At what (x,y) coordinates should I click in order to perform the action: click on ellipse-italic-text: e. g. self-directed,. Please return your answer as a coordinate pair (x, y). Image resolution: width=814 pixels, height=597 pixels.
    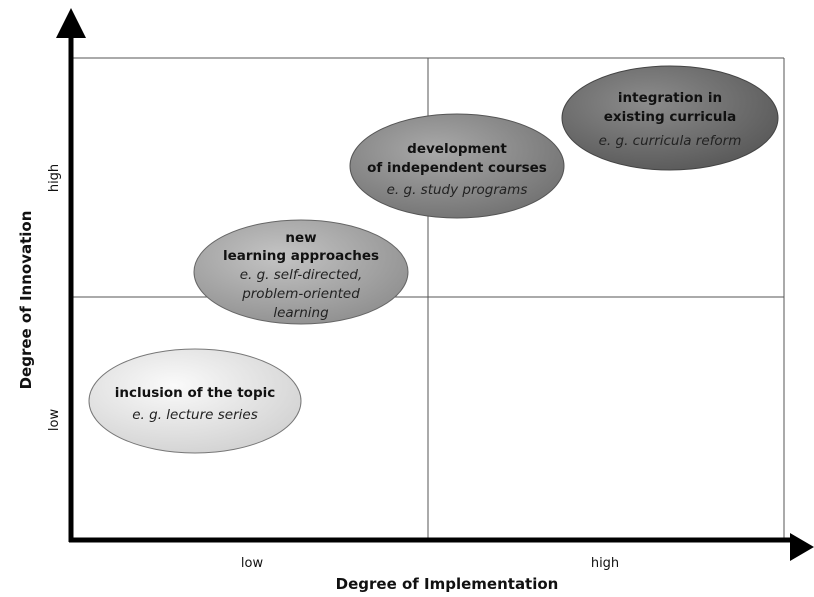
    Looking at the image, I should click on (301, 275).